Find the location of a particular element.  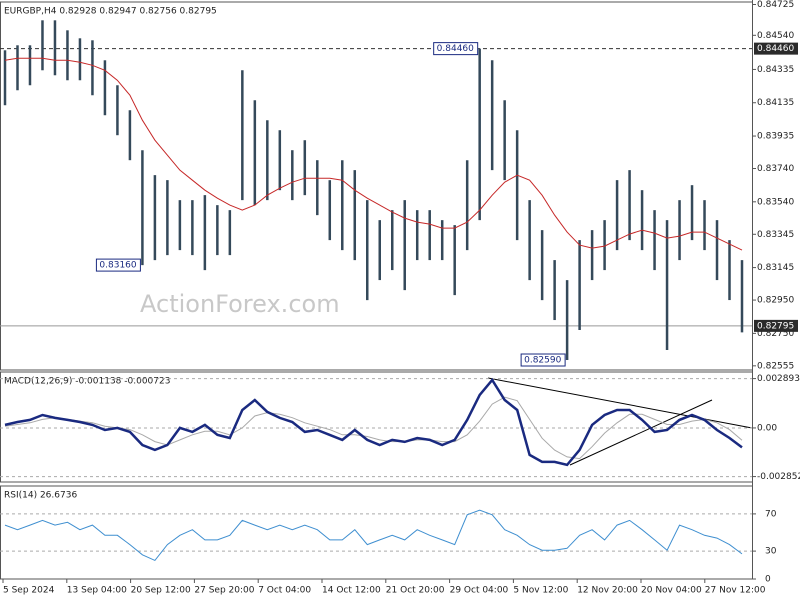

x-tick-label: 5 Nov 12:00 is located at coordinates (540, 591).